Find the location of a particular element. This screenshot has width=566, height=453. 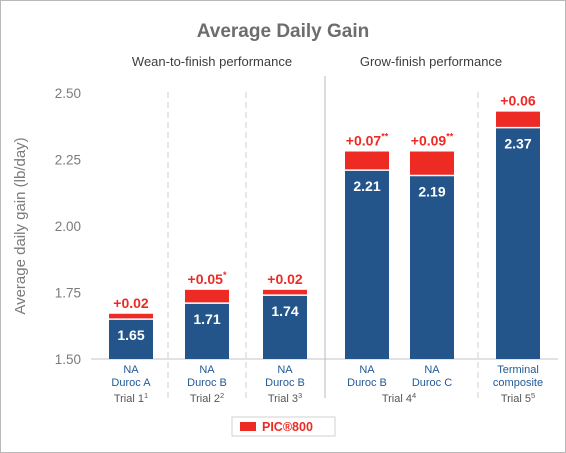

trial-footnote: 3 is located at coordinates (300, 395).